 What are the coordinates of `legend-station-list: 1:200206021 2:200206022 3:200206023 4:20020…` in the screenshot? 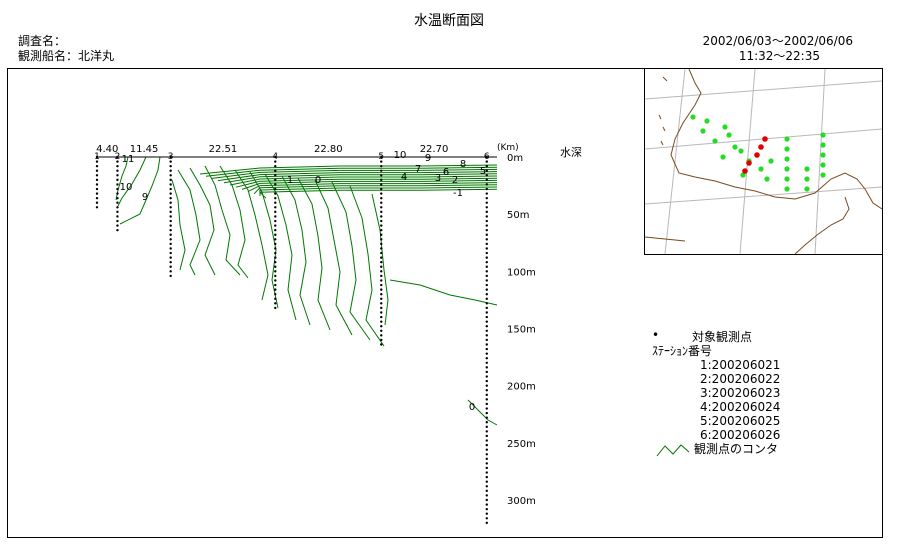 It's located at (716, 400).